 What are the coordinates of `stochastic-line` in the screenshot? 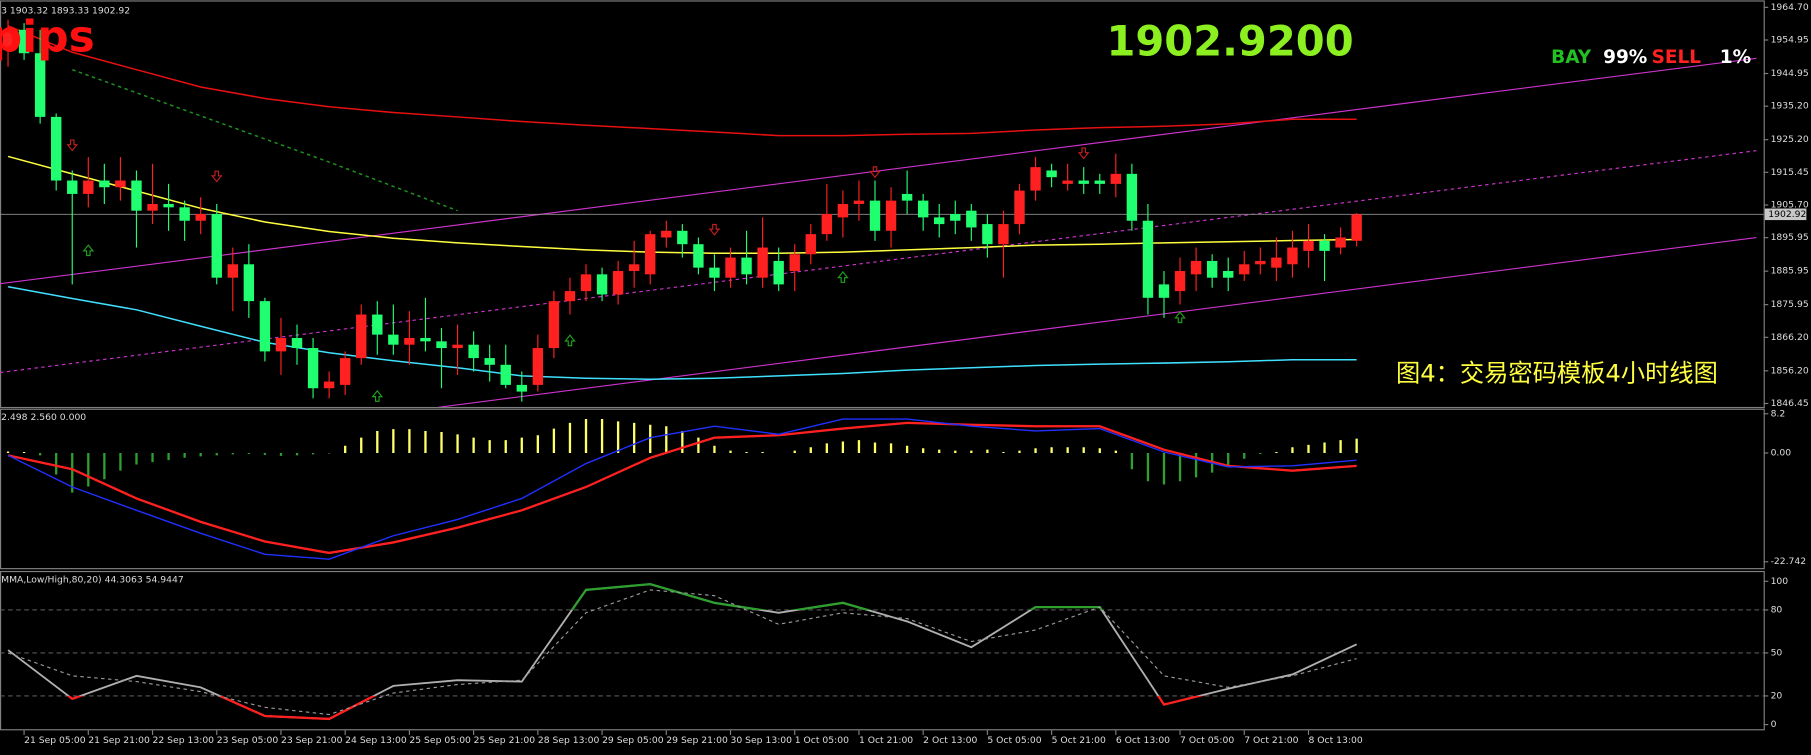 It's located at (682, 652).